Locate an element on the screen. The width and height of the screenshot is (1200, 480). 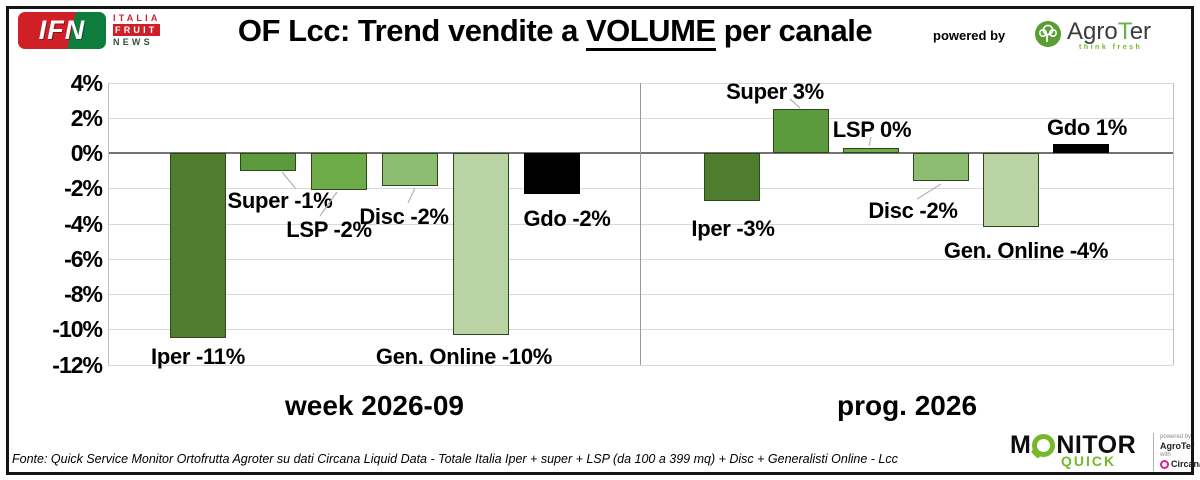
ifn-fruit-label: FRUIT is located at coordinates (136, 30).